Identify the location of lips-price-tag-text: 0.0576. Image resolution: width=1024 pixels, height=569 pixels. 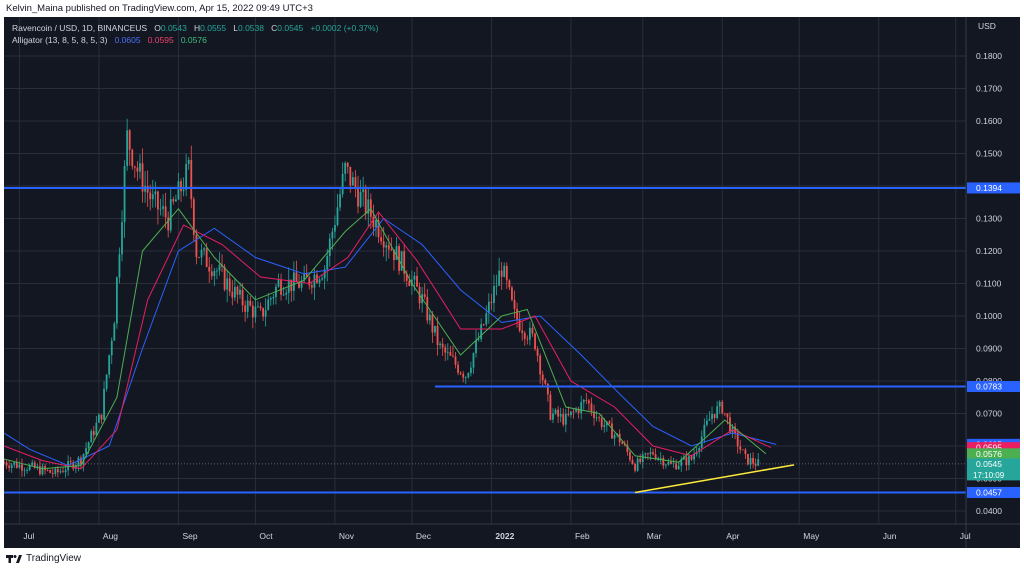
(989, 454).